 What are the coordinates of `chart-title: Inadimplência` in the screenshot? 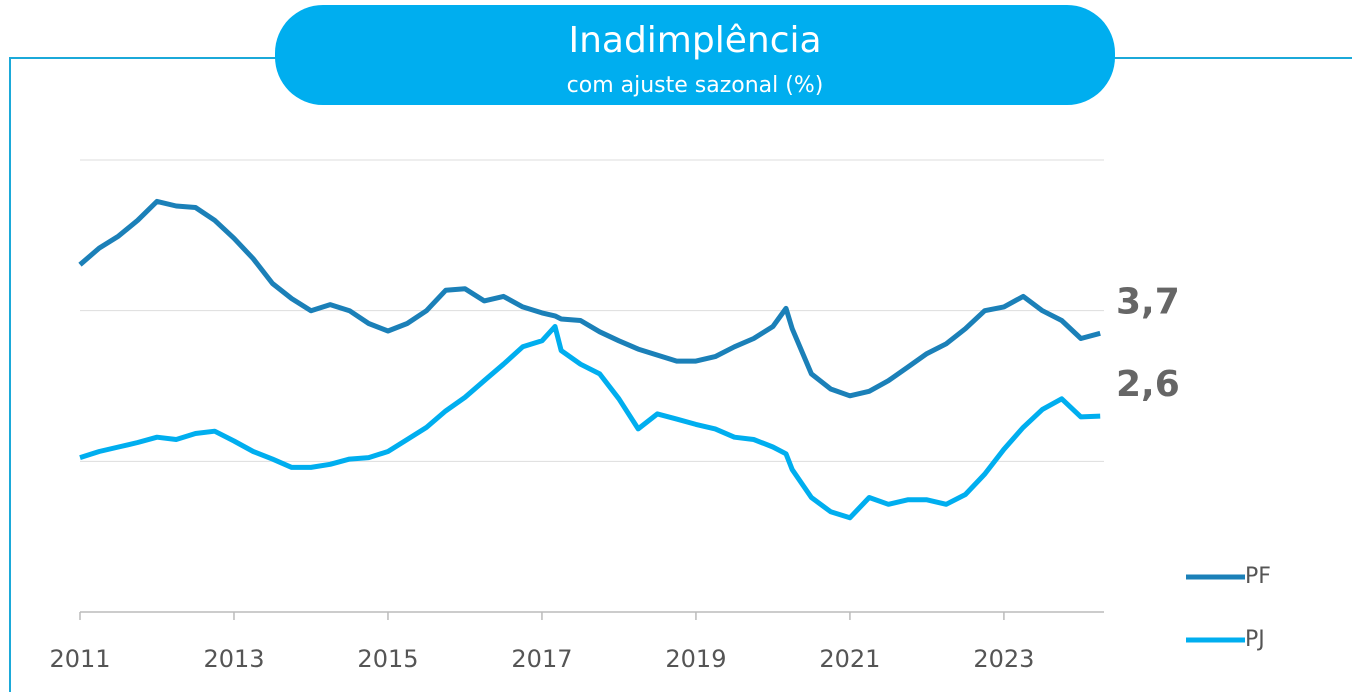 It's located at (694, 40).